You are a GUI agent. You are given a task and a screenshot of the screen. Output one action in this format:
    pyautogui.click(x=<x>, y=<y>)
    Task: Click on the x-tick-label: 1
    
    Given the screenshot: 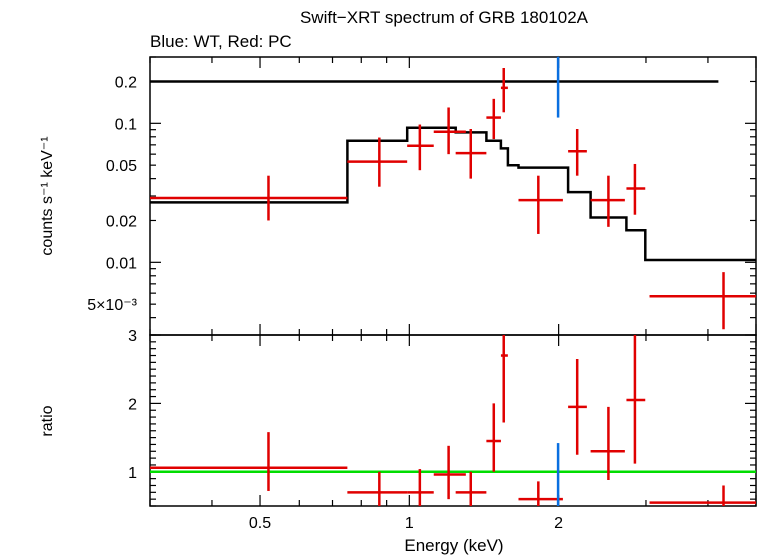 What is the action you would take?
    pyautogui.click(x=409, y=523)
    